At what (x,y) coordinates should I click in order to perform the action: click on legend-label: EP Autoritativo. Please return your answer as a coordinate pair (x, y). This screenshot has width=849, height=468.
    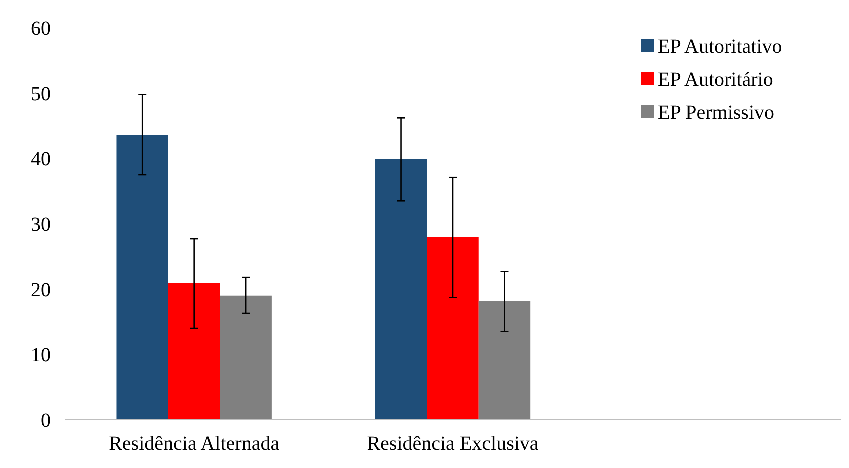
    Looking at the image, I should click on (720, 47).